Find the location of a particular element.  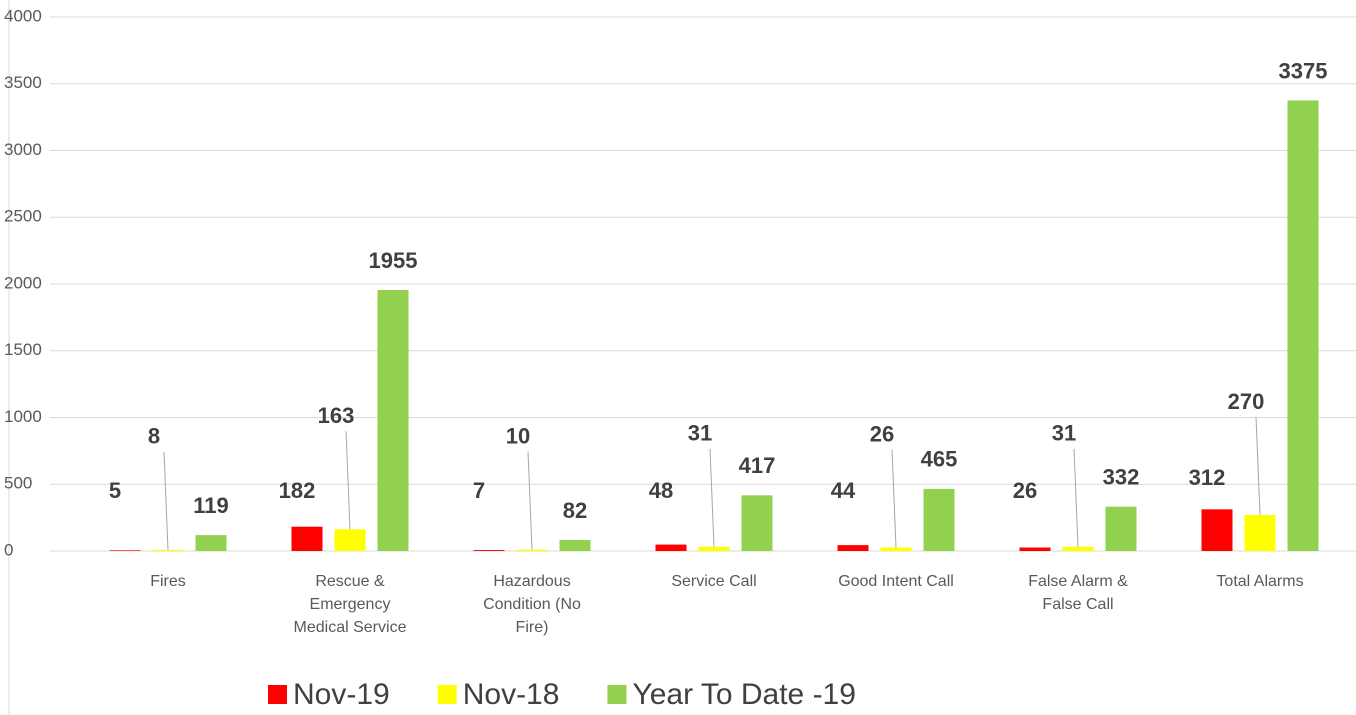

data-label: 119 is located at coordinates (211, 505).